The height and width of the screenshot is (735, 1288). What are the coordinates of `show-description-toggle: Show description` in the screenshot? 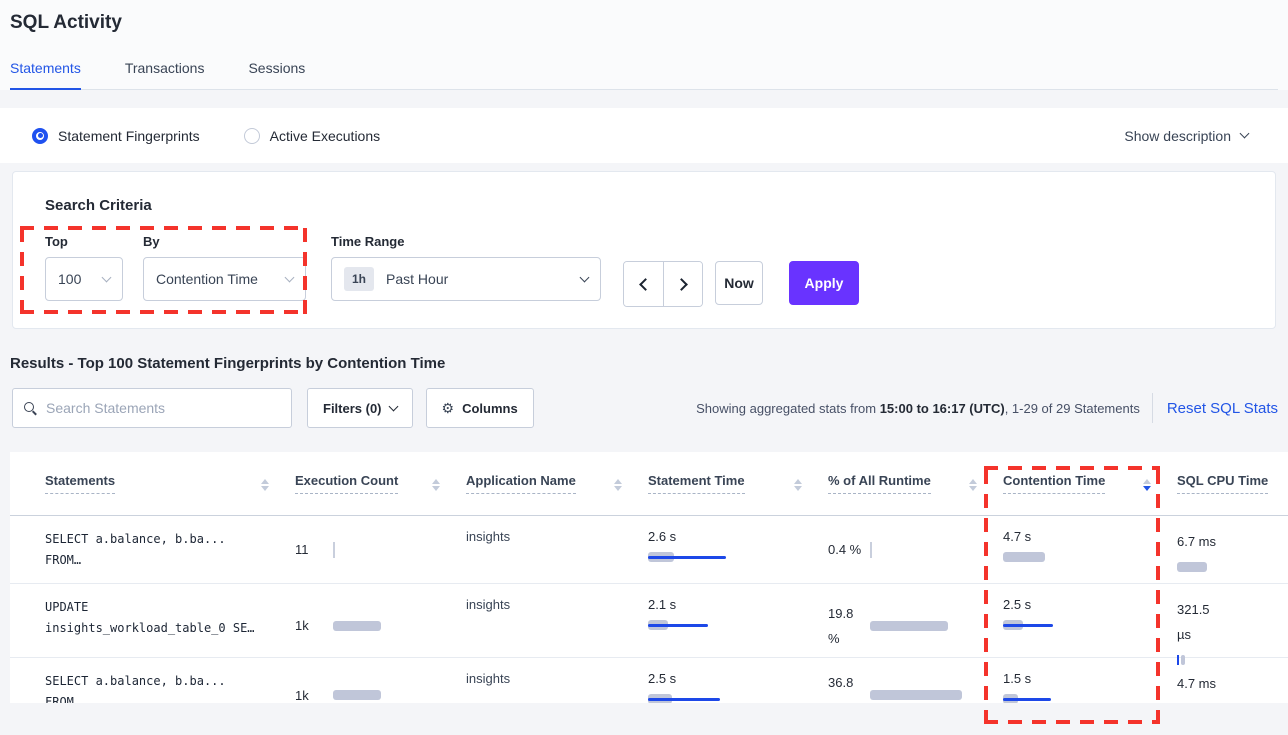 It's located at (1187, 135).